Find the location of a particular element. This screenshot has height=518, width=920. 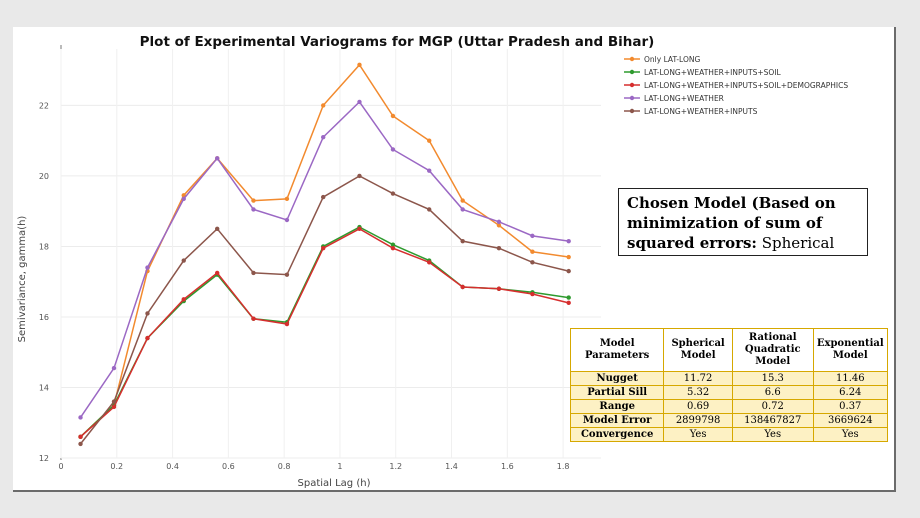

table-row: Partial Sill 5.32 6.6 6.24 is located at coordinates (729, 392).